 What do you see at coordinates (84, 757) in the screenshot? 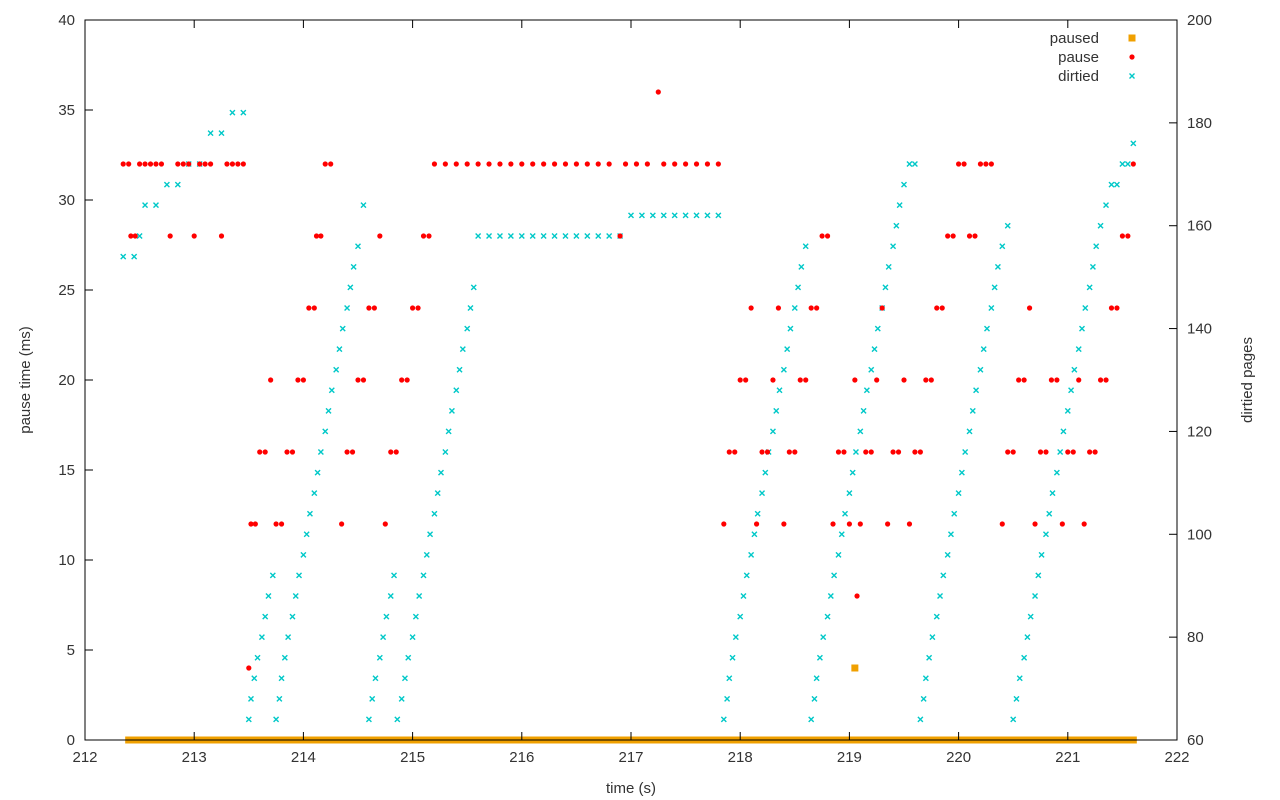
I see `x-tick-label: 212` at bounding box center [84, 757].